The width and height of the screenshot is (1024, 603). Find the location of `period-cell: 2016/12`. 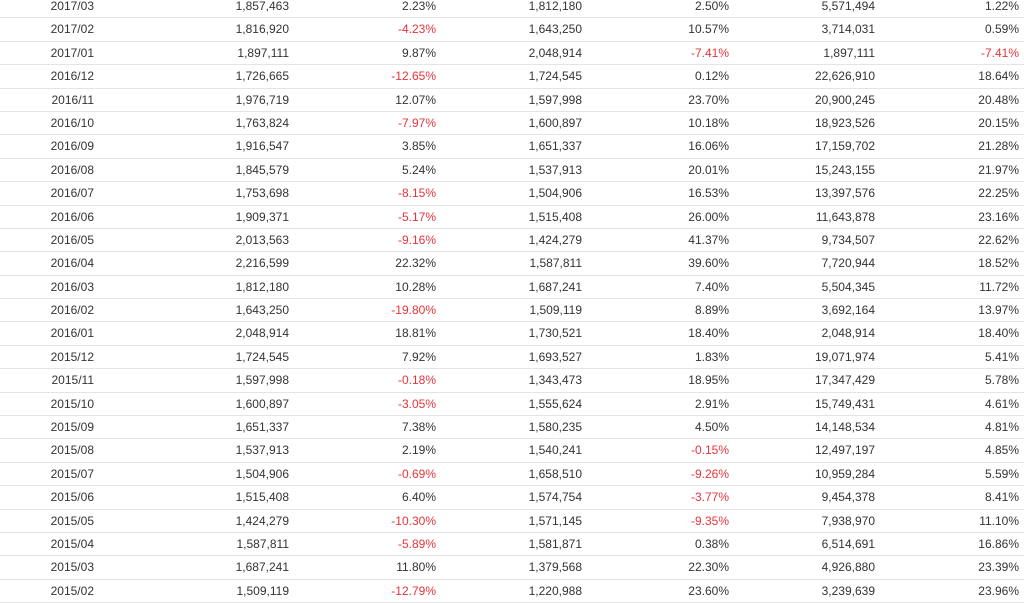

period-cell: 2016/12 is located at coordinates (72, 76).